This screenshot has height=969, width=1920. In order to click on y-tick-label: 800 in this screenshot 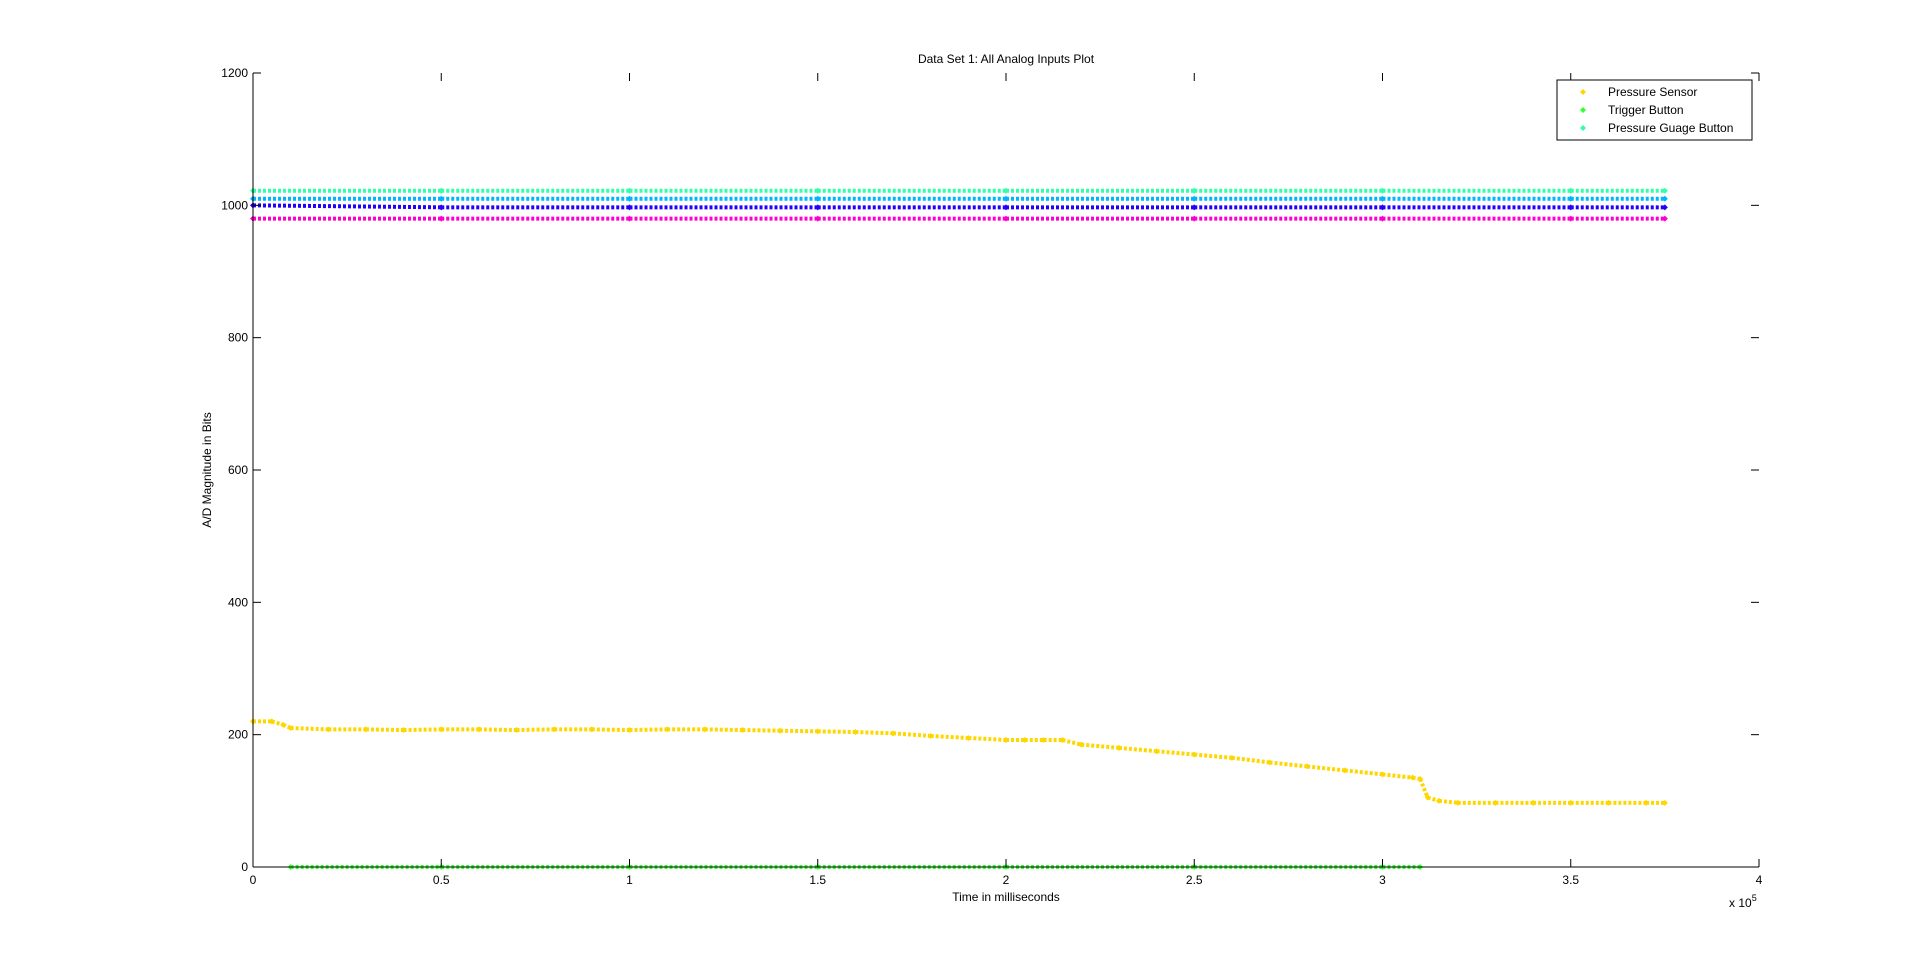, I will do `click(238, 338)`.